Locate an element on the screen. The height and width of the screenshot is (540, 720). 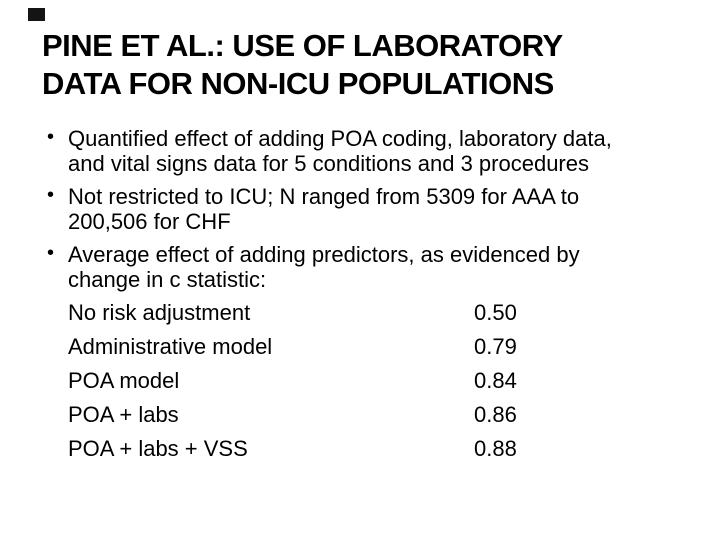
stat-value: 0.50 is located at coordinates (495, 312).